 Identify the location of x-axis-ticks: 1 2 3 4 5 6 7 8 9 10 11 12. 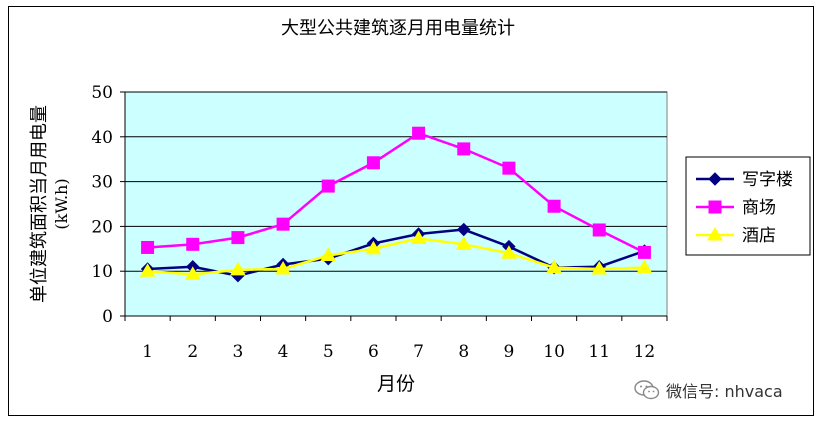
(396, 339).